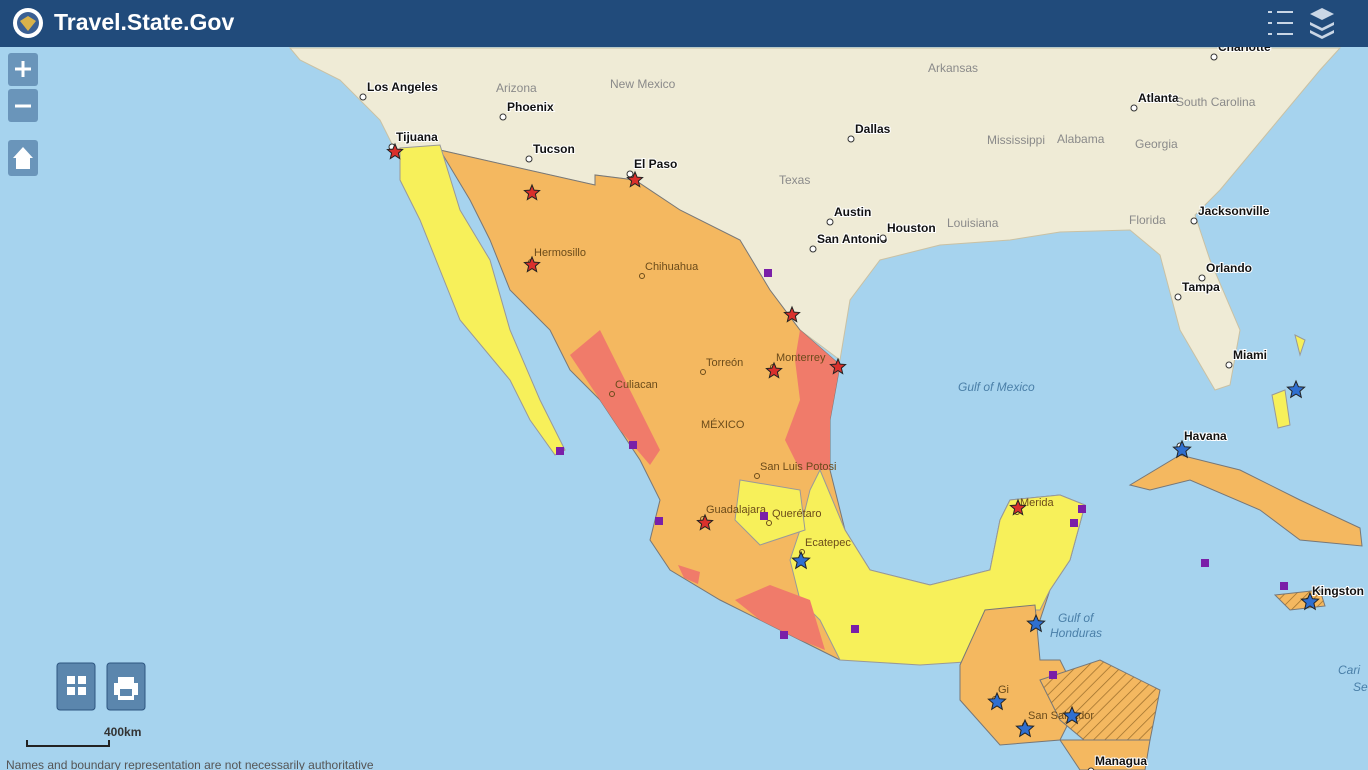  What do you see at coordinates (68, 743) in the screenshot?
I see `scale-bar` at bounding box center [68, 743].